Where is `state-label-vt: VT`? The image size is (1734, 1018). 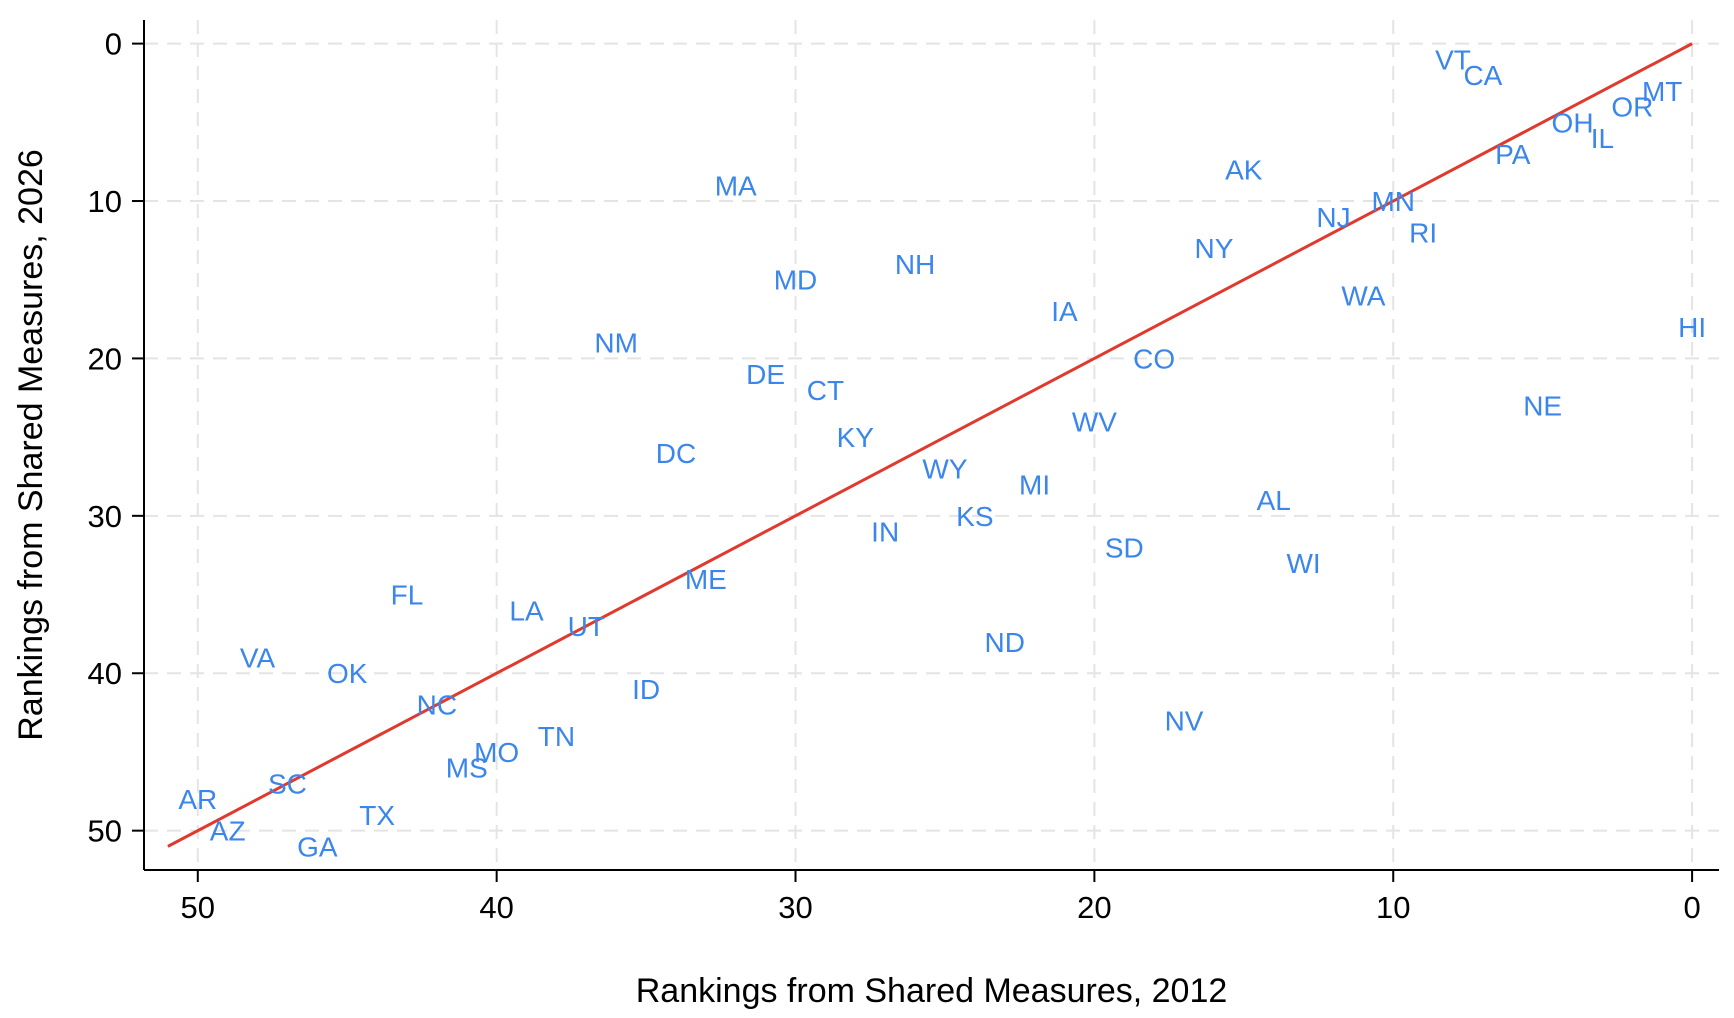
state-label-vt: VT is located at coordinates (1453, 59).